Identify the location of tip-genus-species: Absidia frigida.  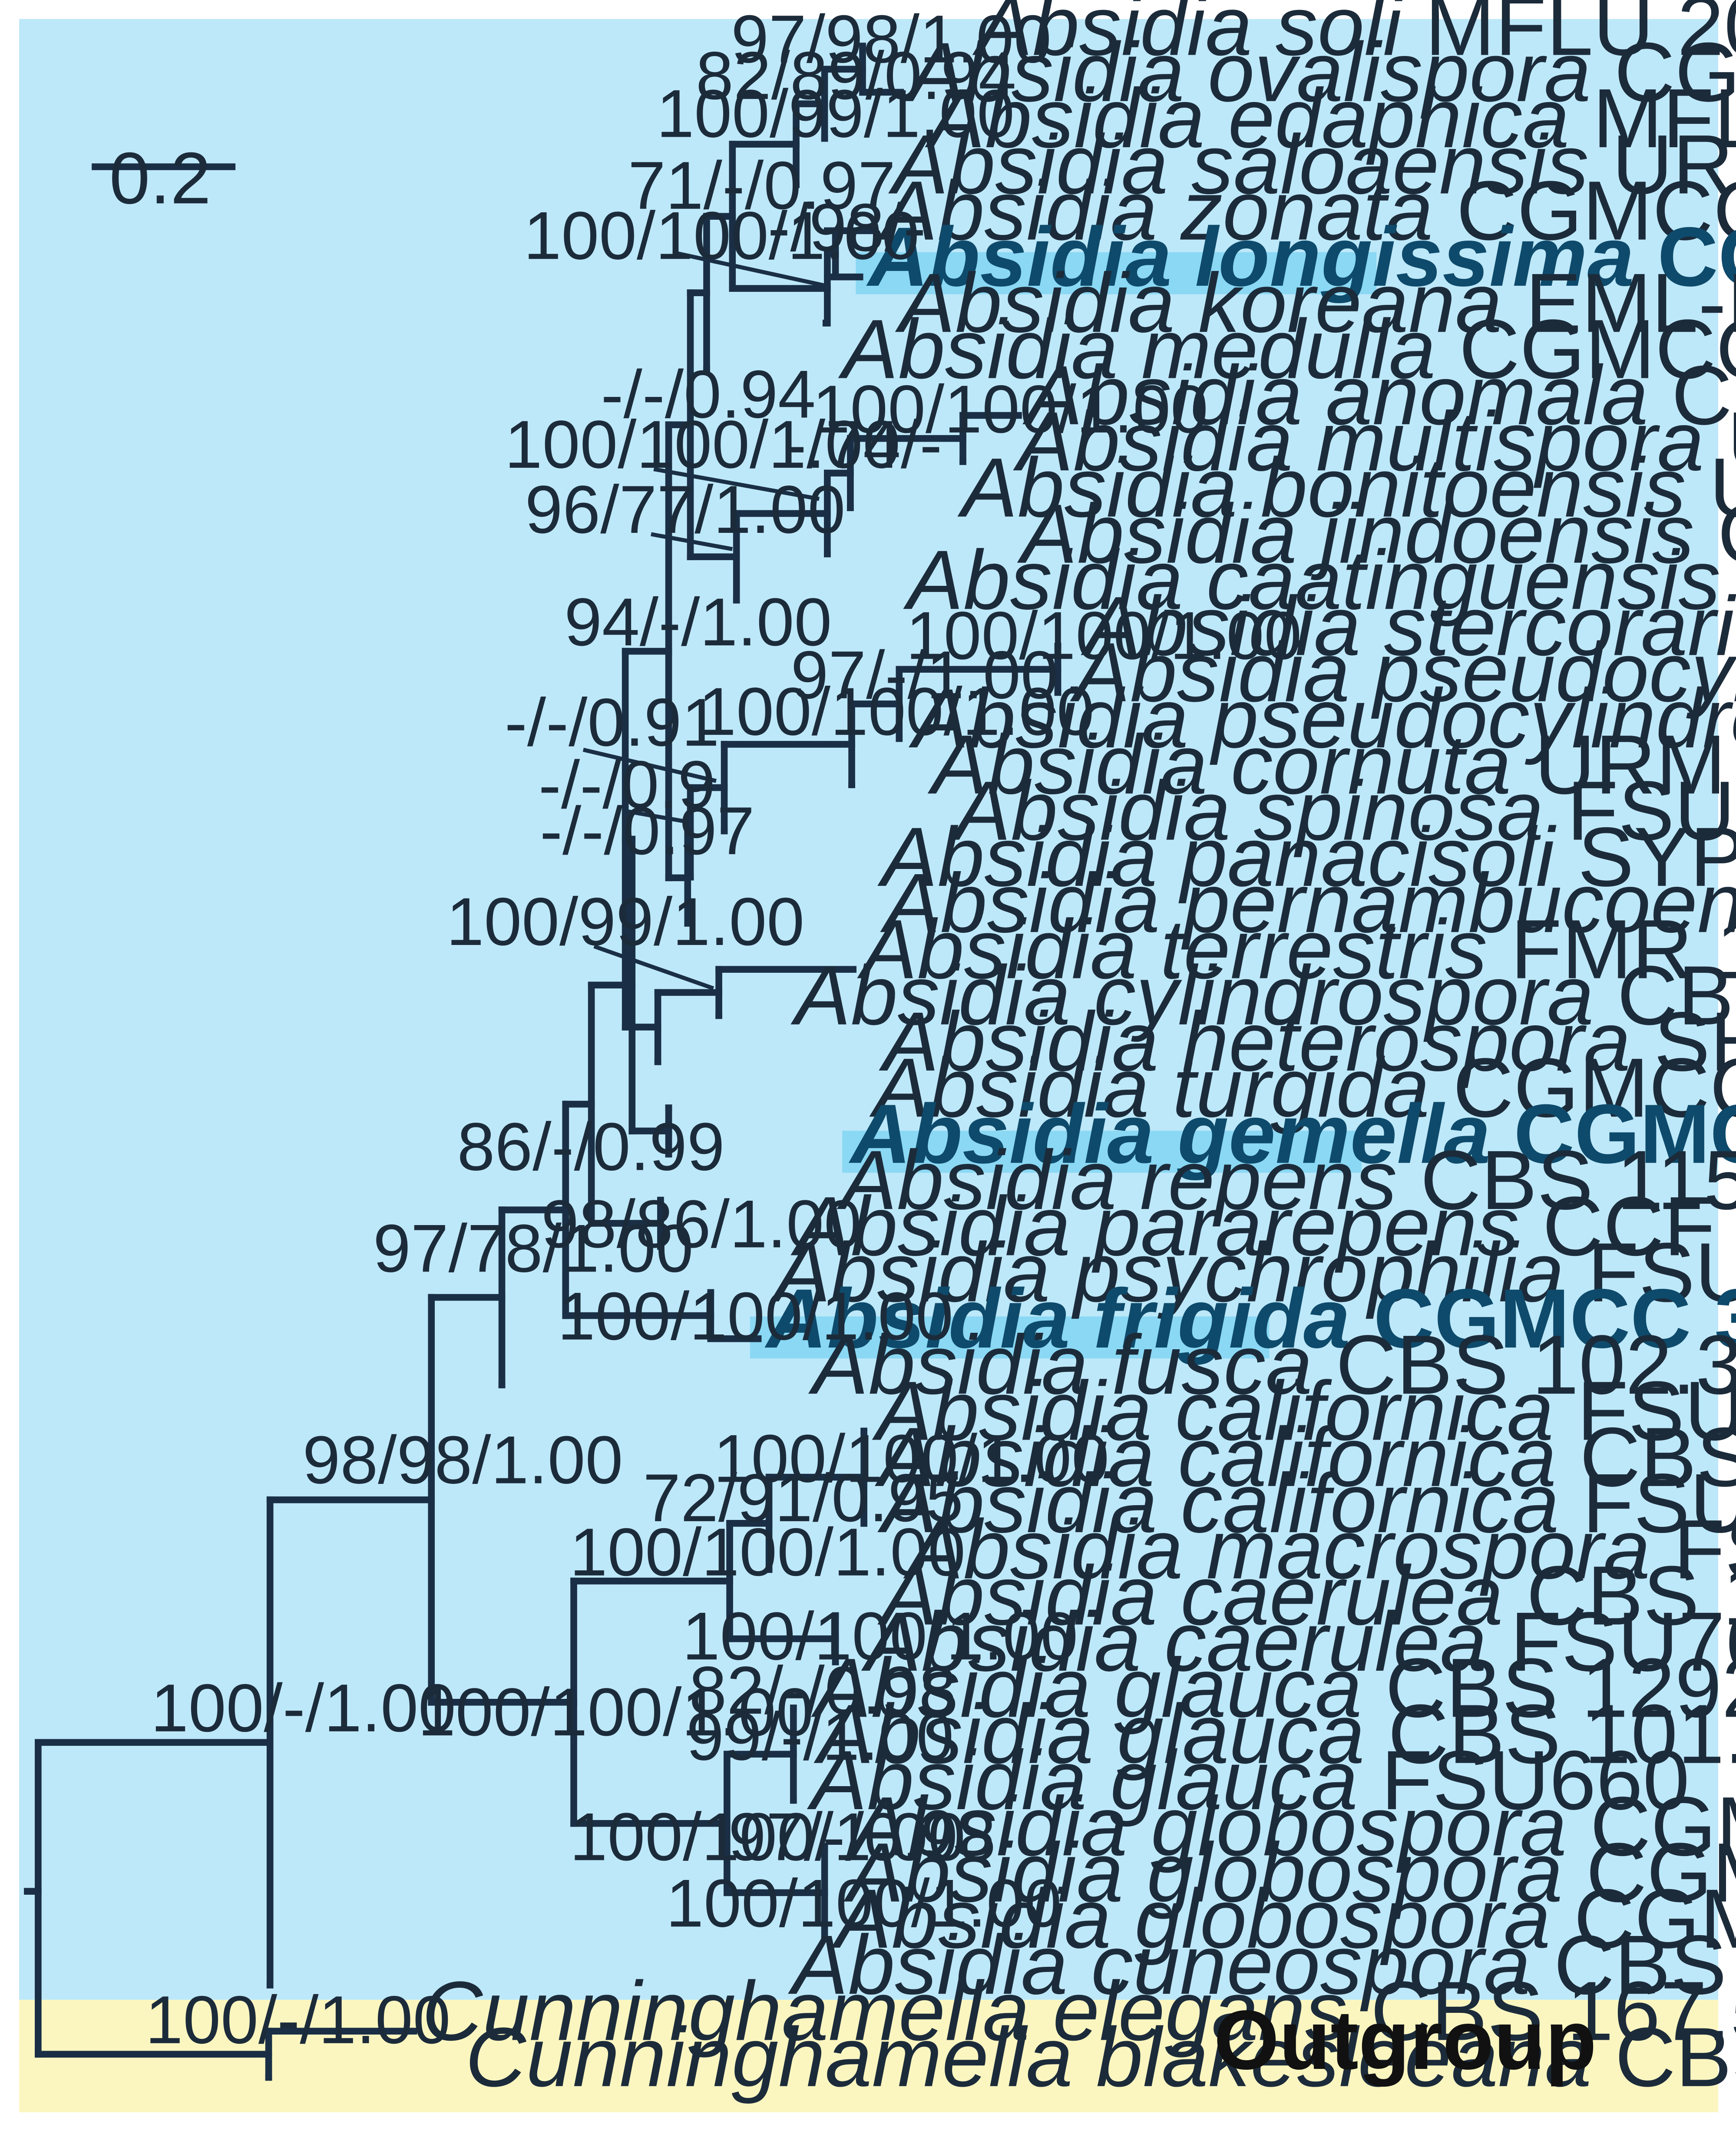
(1057, 1319).